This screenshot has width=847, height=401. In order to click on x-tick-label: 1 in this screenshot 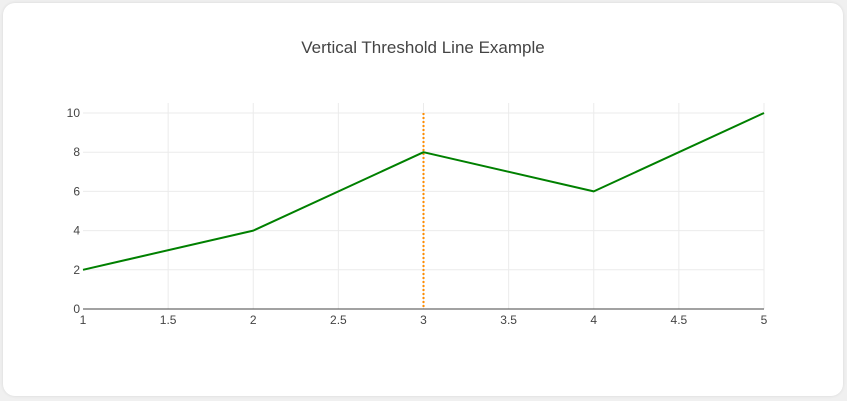, I will do `click(83, 320)`.